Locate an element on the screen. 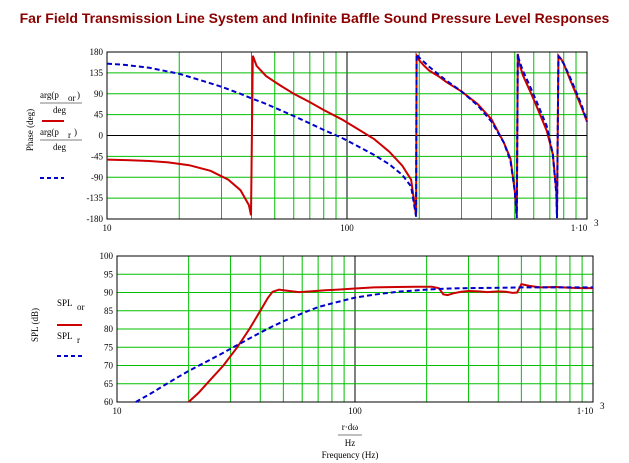 This screenshot has width=629, height=463. phase-legend-red-sub: or is located at coordinates (72, 98).